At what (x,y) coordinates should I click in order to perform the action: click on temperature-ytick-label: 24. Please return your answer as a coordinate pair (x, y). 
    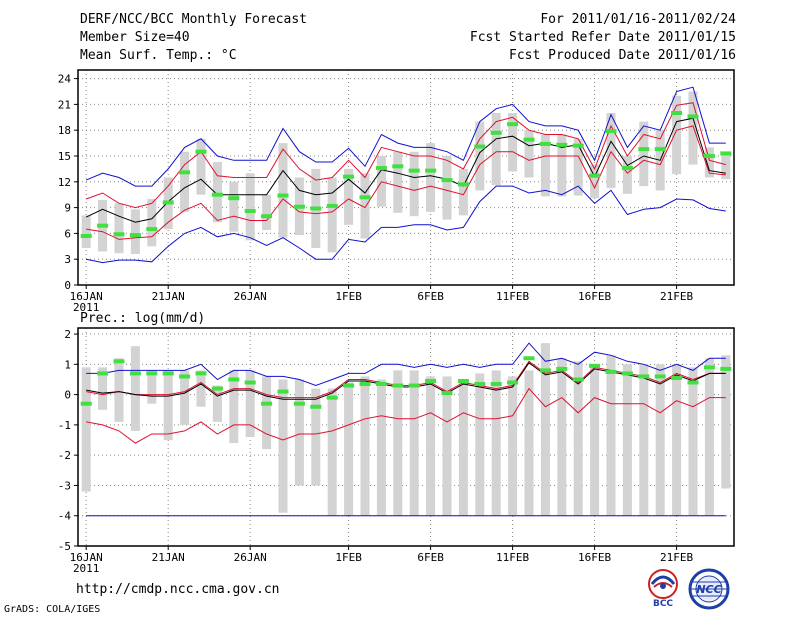
    Looking at the image, I should click on (65, 79).